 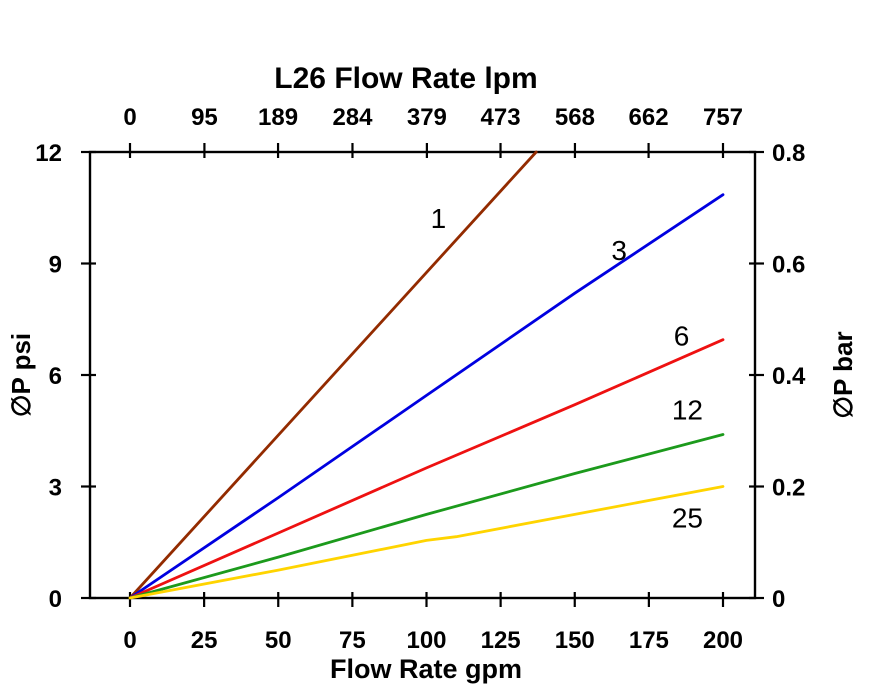 I want to click on x-bottom-tick-label: 0, so click(x=129, y=640).